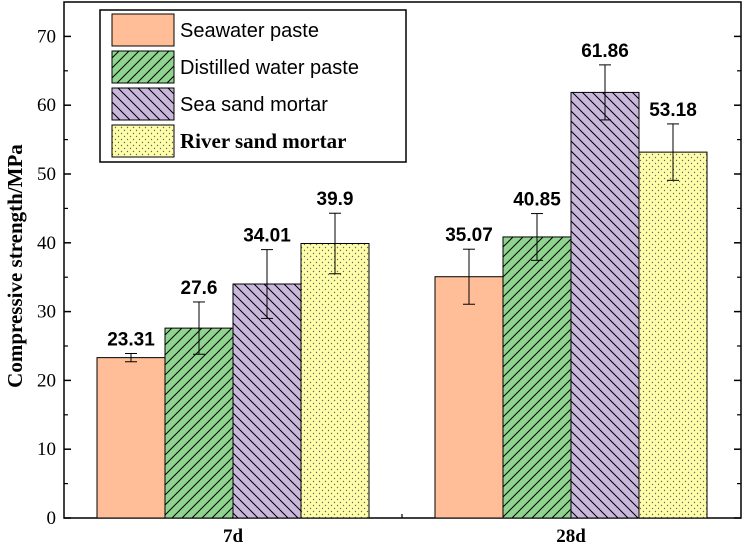 Image resolution: width=746 pixels, height=548 pixels. What do you see at coordinates (199, 288) in the screenshot?
I see `data-label: 27.6` at bounding box center [199, 288].